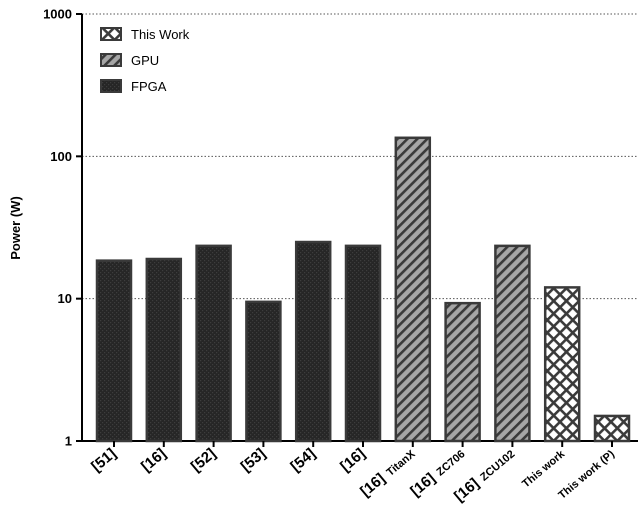 The height and width of the screenshot is (525, 642). Describe the element at coordinates (65, 298) in the screenshot. I see `y-tick-label: 10` at that location.